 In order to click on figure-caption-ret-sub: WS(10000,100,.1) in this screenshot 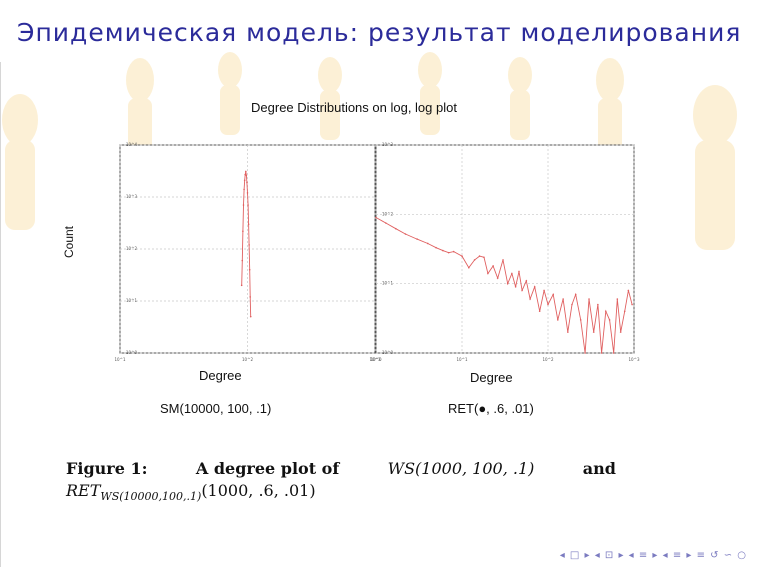, I will do `click(151, 497)`.